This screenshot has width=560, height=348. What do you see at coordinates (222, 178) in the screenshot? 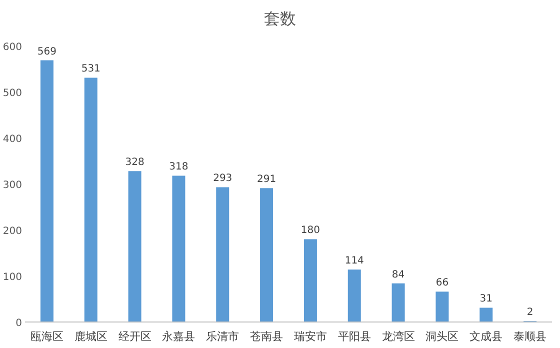
I see `data-label: 293` at bounding box center [222, 178].